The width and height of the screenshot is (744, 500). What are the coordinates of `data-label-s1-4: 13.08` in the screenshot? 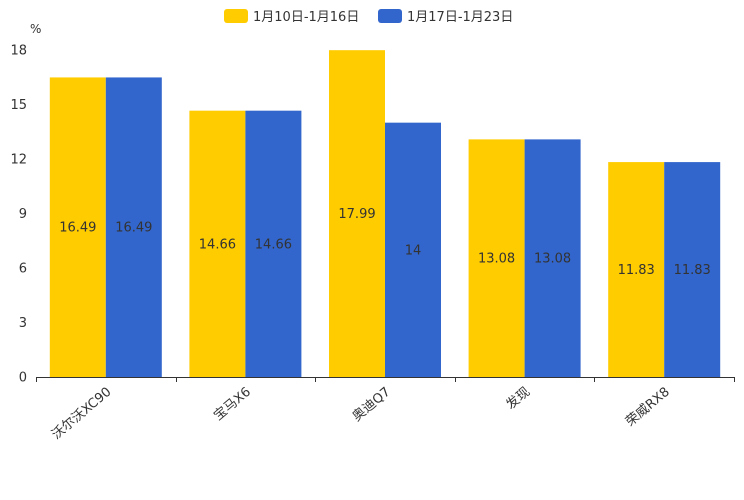 It's located at (496, 259).